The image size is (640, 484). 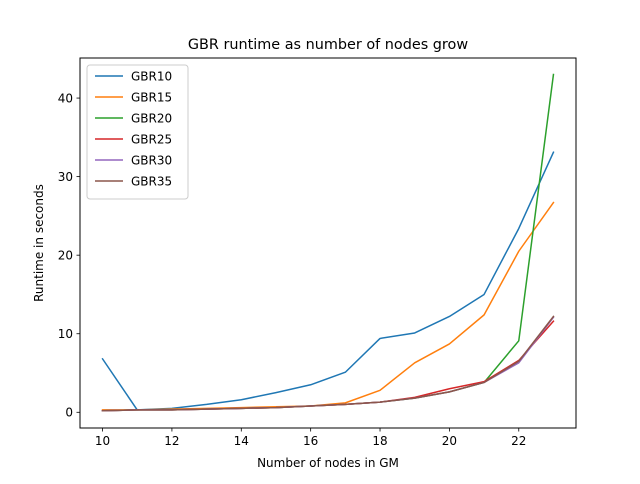 What do you see at coordinates (151, 76) in the screenshot?
I see `legend-label-gbr10: GBR10` at bounding box center [151, 76].